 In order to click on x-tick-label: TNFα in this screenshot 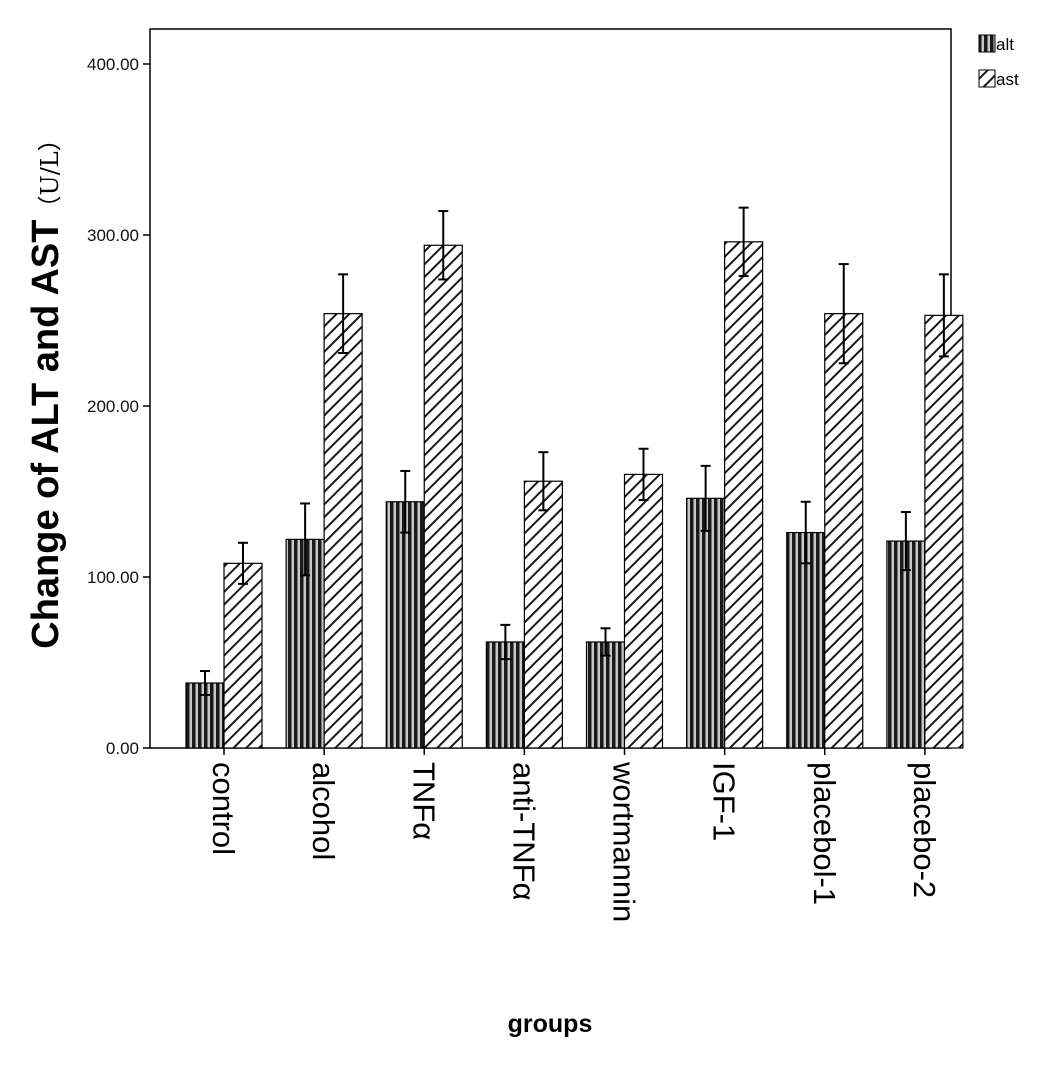, I will do `click(423, 801)`.